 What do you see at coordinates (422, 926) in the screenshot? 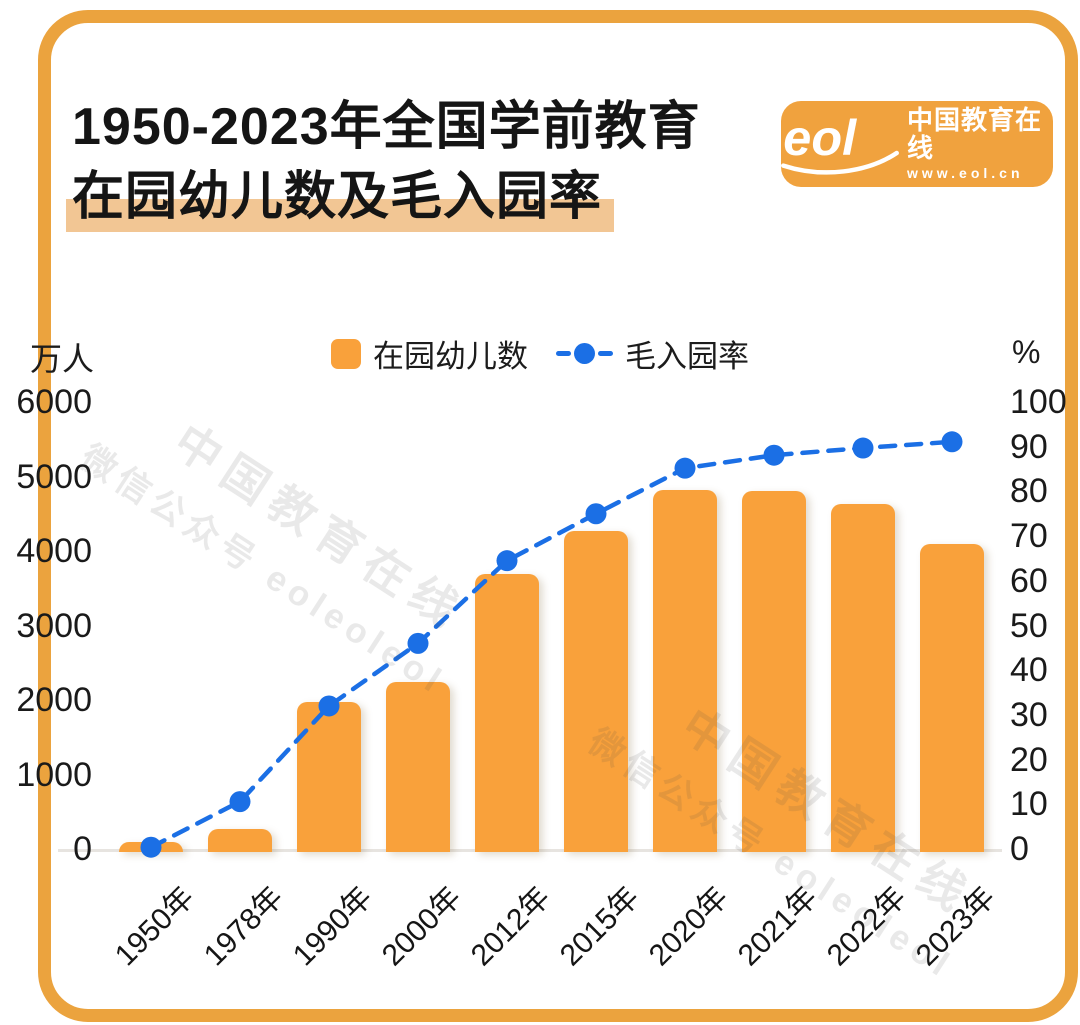
I see `x-axis-label-text: 2000年` at bounding box center [422, 926].